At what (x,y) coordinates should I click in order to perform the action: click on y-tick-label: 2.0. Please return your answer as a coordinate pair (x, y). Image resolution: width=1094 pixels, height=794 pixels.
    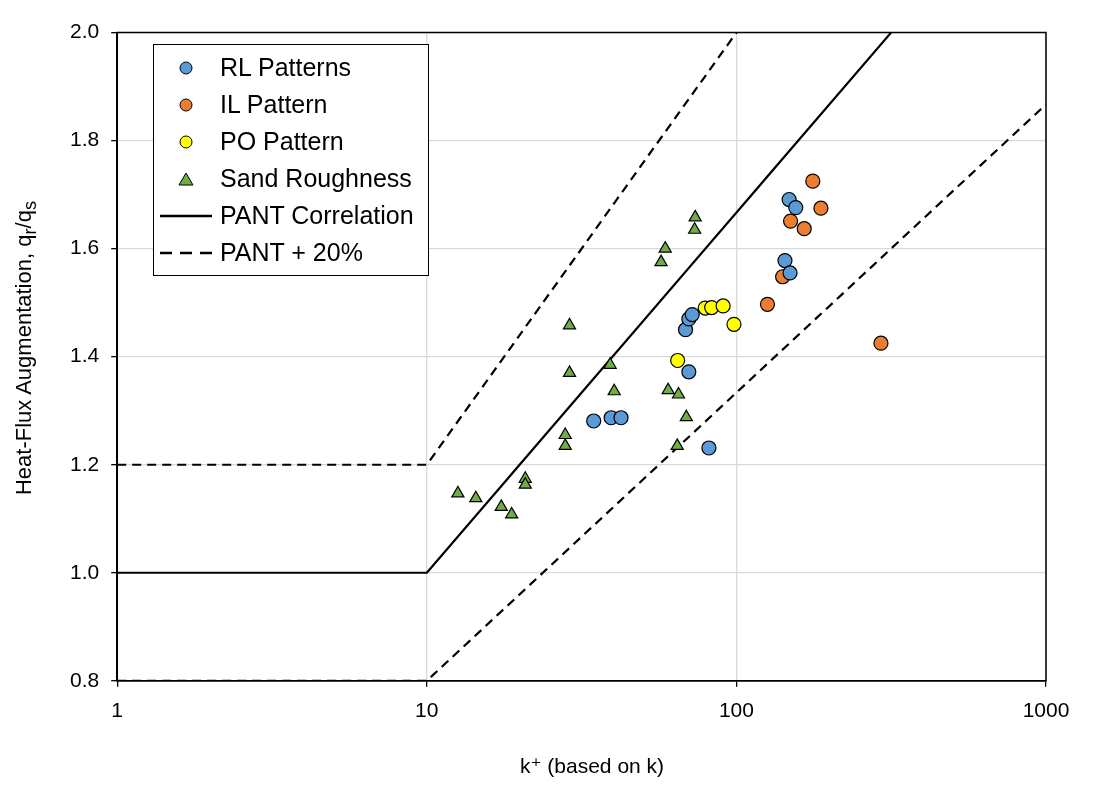
    Looking at the image, I should click on (84, 31).